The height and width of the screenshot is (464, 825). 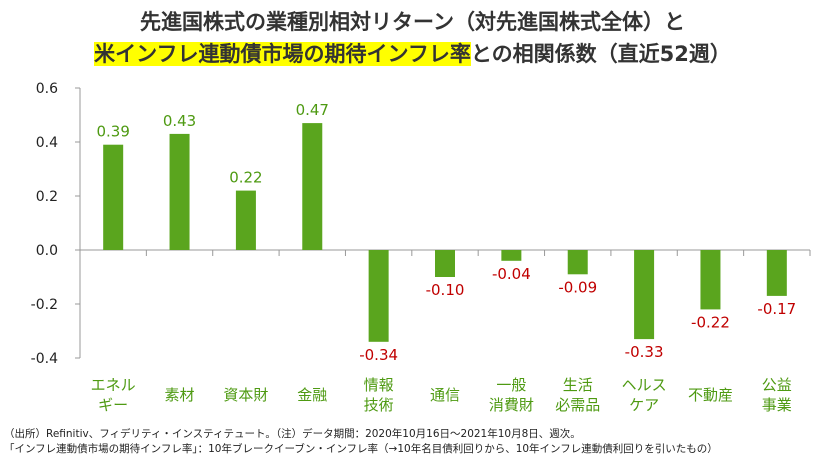 I want to click on x-tick-label: 消費財, so click(x=511, y=405).